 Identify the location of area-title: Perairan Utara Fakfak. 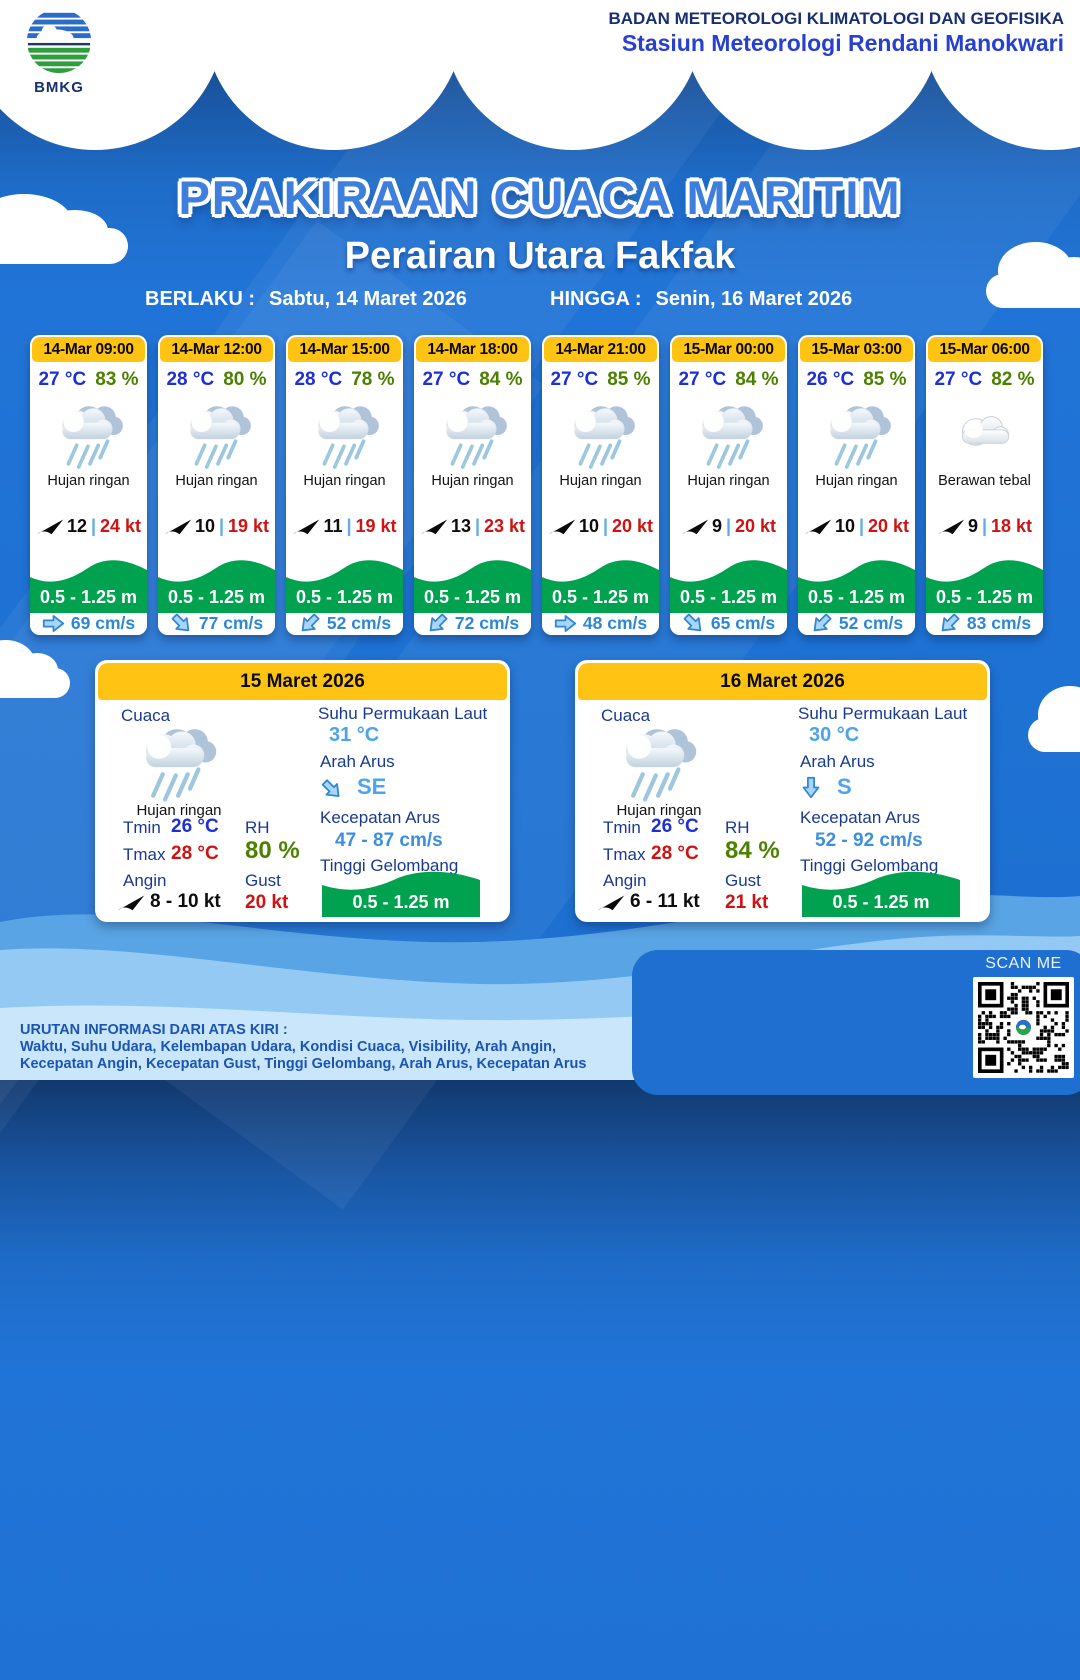
(540, 256).